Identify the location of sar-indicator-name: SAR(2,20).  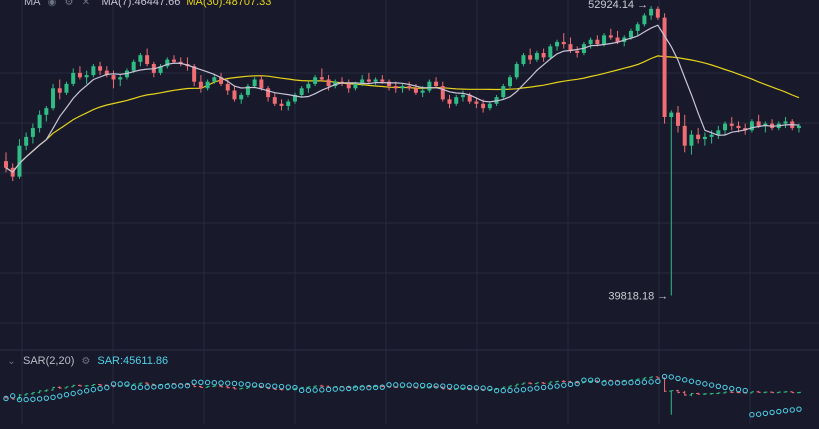
(49, 361).